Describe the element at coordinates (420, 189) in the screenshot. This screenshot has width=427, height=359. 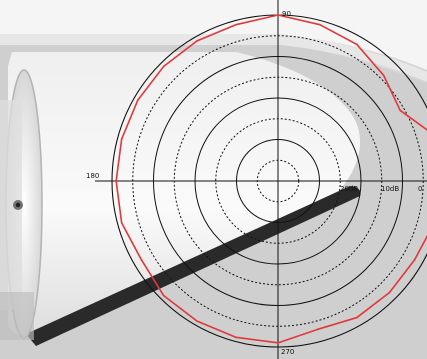
I see `angle-label-0: 0` at that location.